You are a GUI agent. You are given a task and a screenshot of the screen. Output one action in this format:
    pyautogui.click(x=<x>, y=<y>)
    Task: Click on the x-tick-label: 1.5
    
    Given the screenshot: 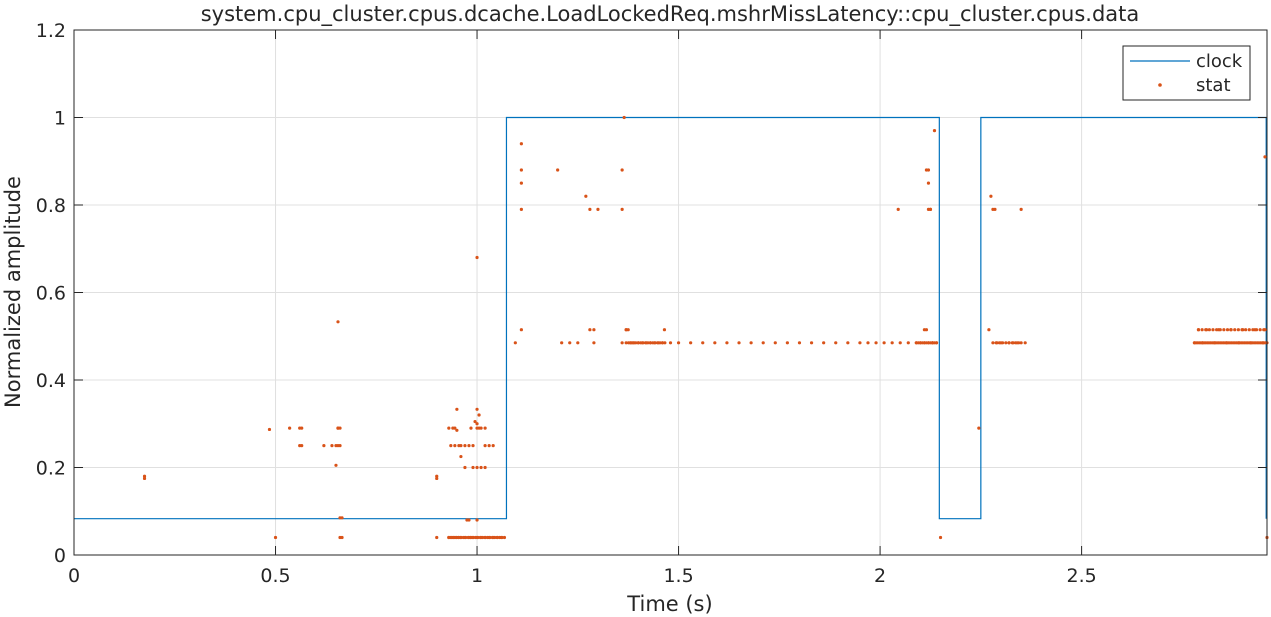 What is the action you would take?
    pyautogui.click(x=678, y=576)
    